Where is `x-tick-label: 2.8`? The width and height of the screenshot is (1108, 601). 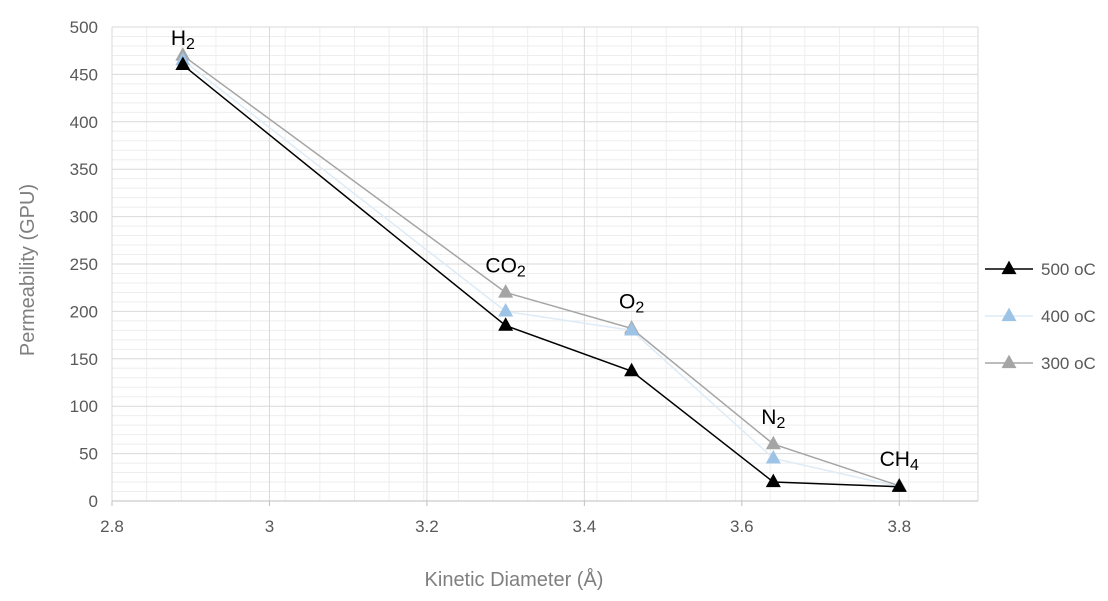
x-tick-label: 2.8 is located at coordinates (112, 526).